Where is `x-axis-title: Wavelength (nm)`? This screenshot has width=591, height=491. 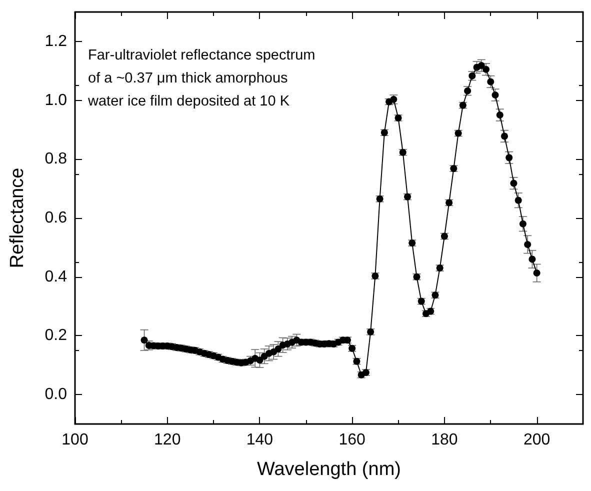
x-axis-title: Wavelength (nm) is located at coordinates (329, 469).